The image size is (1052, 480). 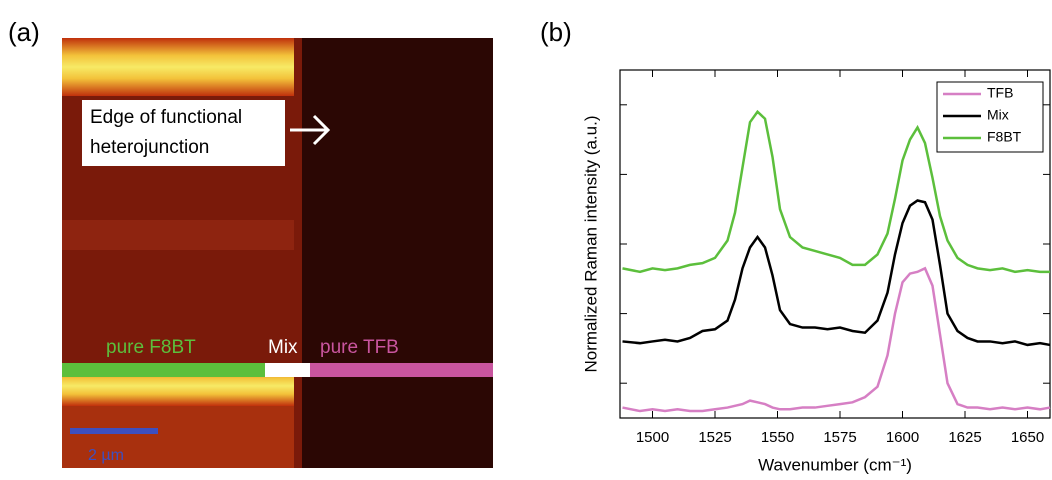 I want to click on legend-label: Mix, so click(x=998, y=115).